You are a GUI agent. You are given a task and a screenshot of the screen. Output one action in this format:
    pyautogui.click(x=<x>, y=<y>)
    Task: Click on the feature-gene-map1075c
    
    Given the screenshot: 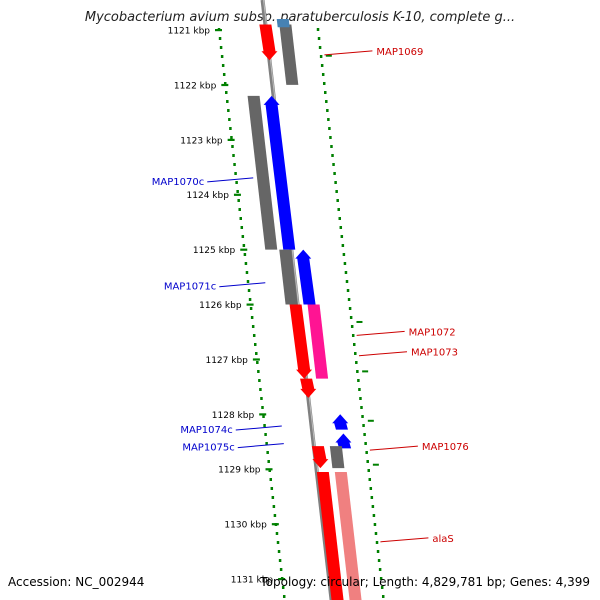 What is the action you would take?
    pyautogui.click(x=343, y=441)
    